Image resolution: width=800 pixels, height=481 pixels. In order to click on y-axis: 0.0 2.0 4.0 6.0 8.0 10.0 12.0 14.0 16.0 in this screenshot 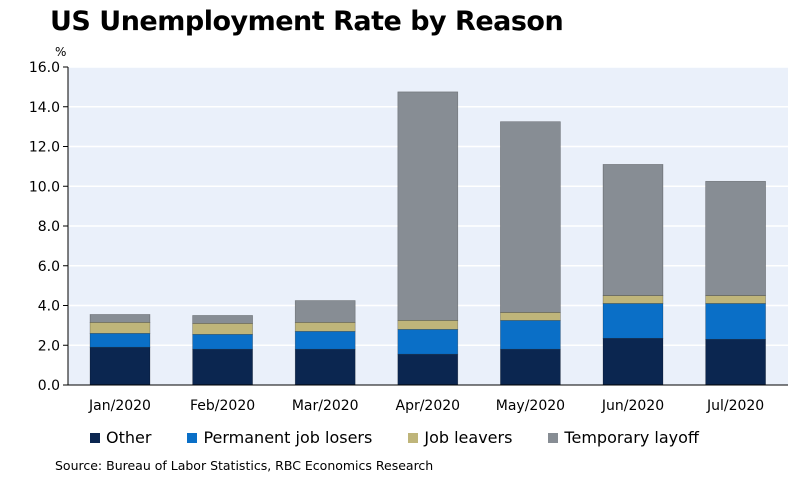, I will do `click(49, 227)`.